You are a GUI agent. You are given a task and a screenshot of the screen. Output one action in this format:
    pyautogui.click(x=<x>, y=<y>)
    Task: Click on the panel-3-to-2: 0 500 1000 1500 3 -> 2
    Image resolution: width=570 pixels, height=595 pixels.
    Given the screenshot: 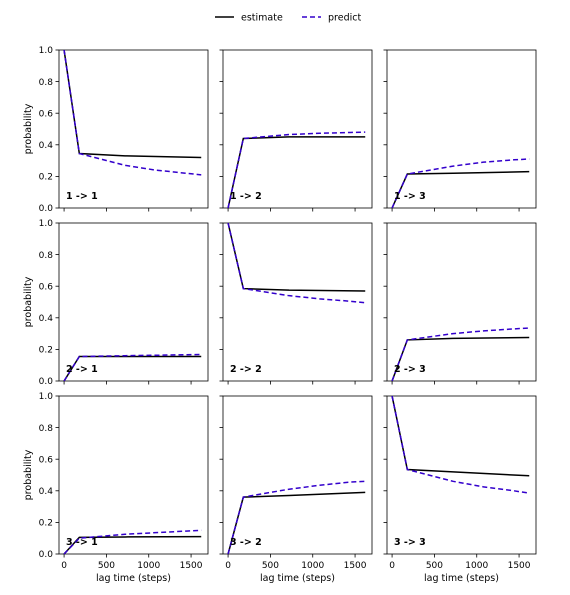 What is the action you would take?
    pyautogui.click(x=296, y=483)
    